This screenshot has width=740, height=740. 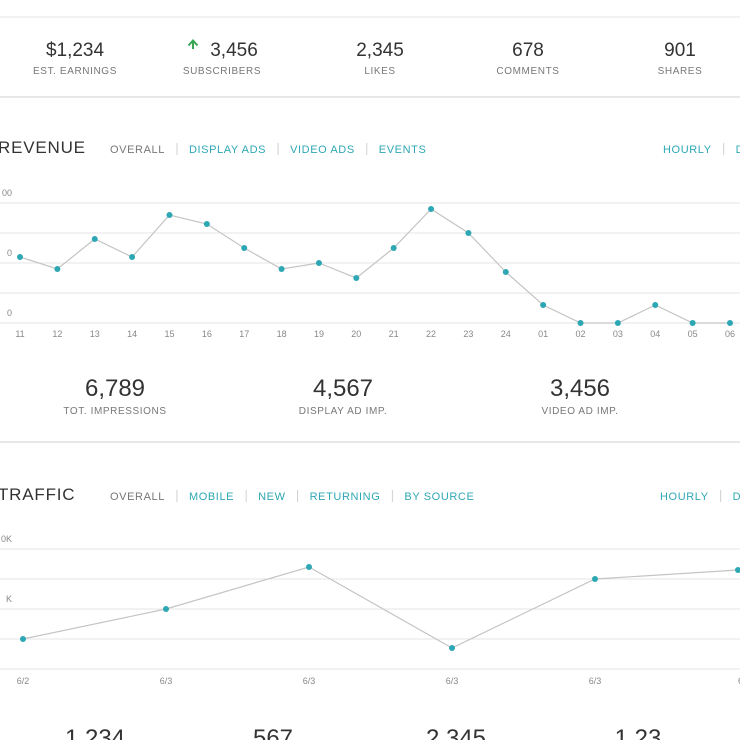 I want to click on stat-value: 6,789, so click(x=115, y=388).